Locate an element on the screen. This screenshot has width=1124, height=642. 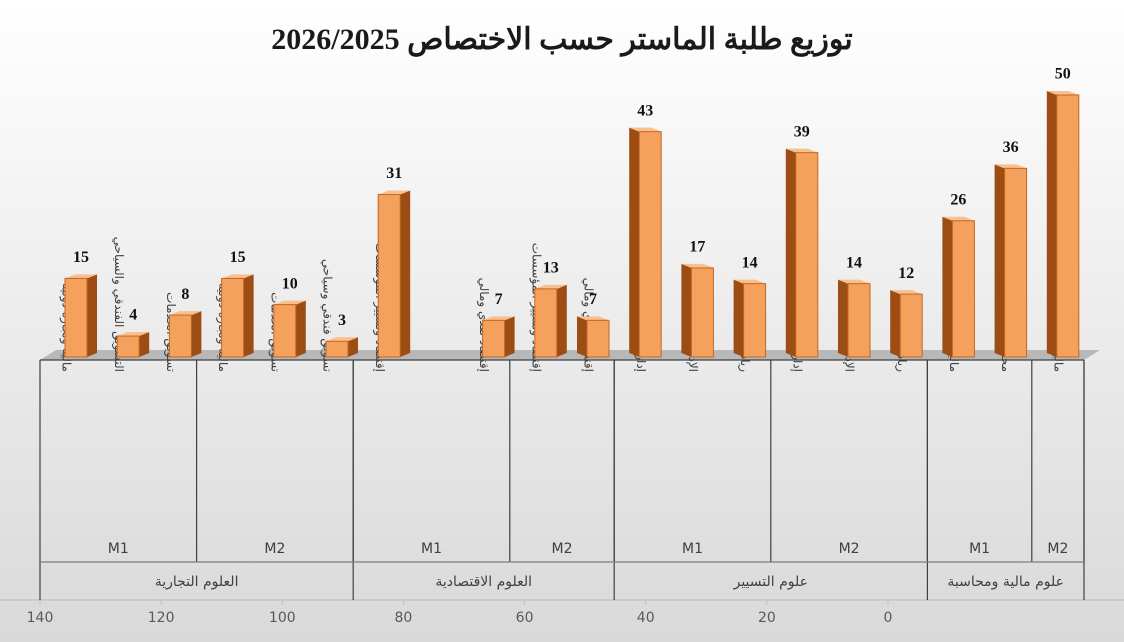
group-label: العلوم الاقتصادية is located at coordinates (483, 582).